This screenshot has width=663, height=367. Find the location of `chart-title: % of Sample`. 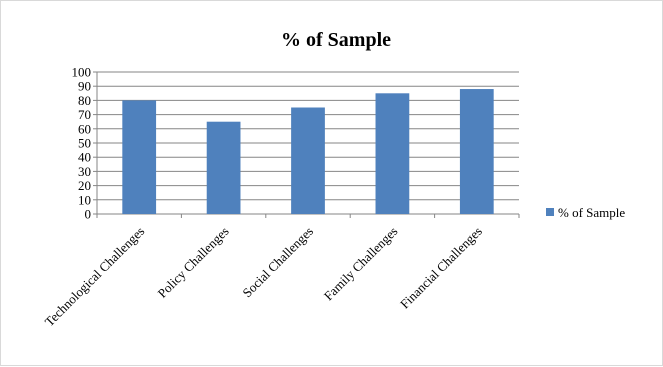

chart-title: % of Sample is located at coordinates (336, 40).